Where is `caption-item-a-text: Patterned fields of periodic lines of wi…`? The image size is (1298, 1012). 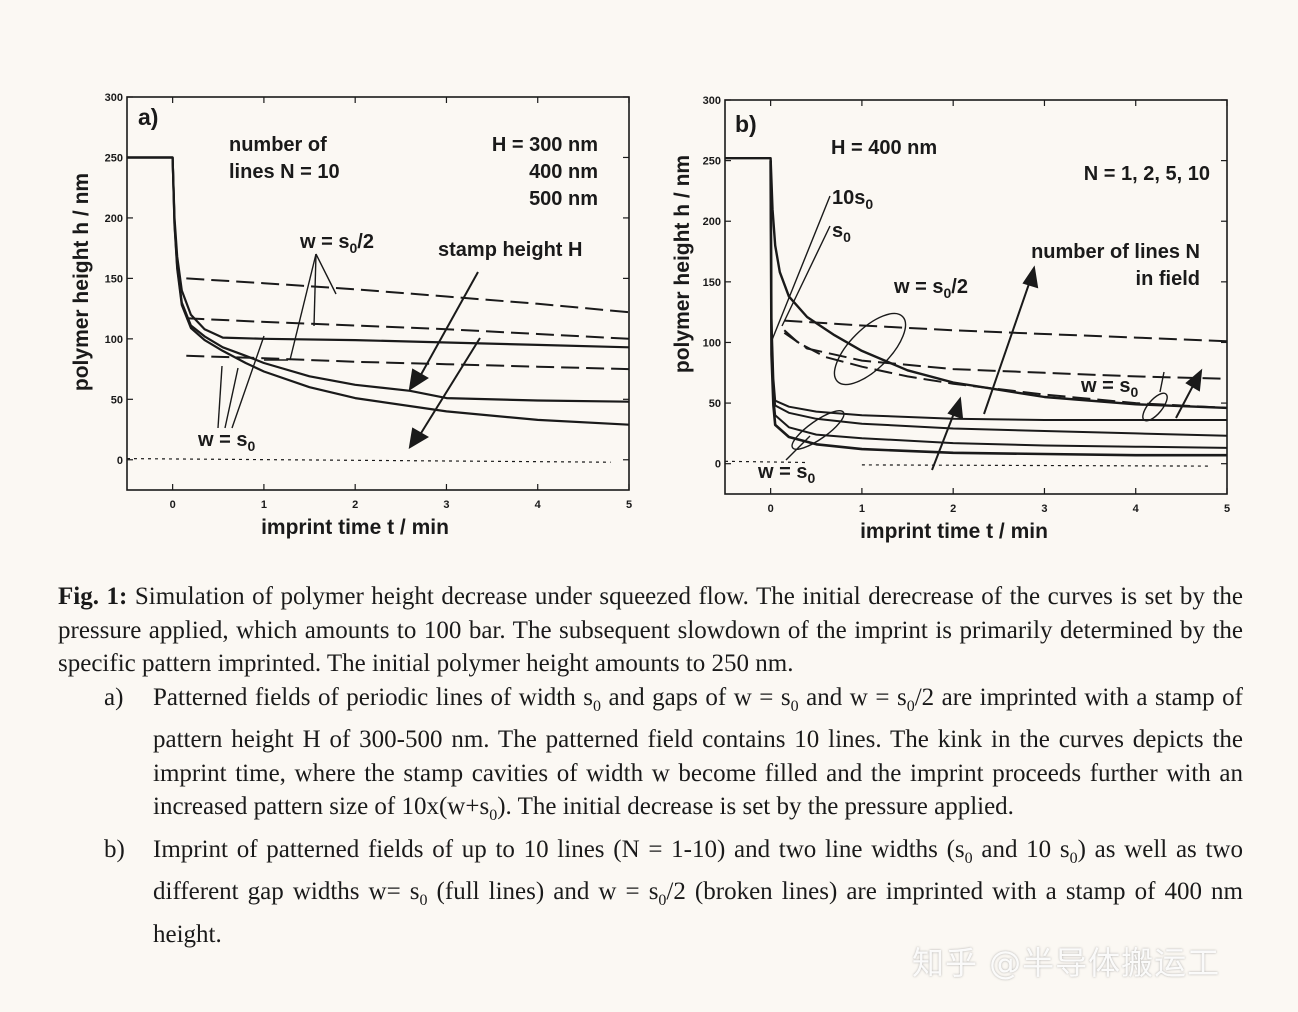
caption-item-a-text: Patterned fields of periodic lines of wi… is located at coordinates (698, 754).